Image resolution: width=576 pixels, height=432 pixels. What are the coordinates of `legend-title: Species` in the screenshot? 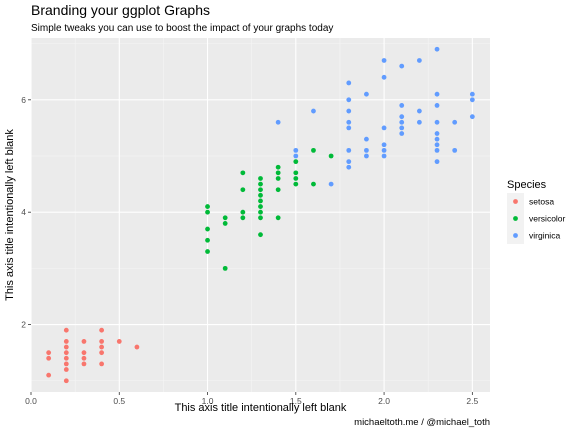 It's located at (527, 185).